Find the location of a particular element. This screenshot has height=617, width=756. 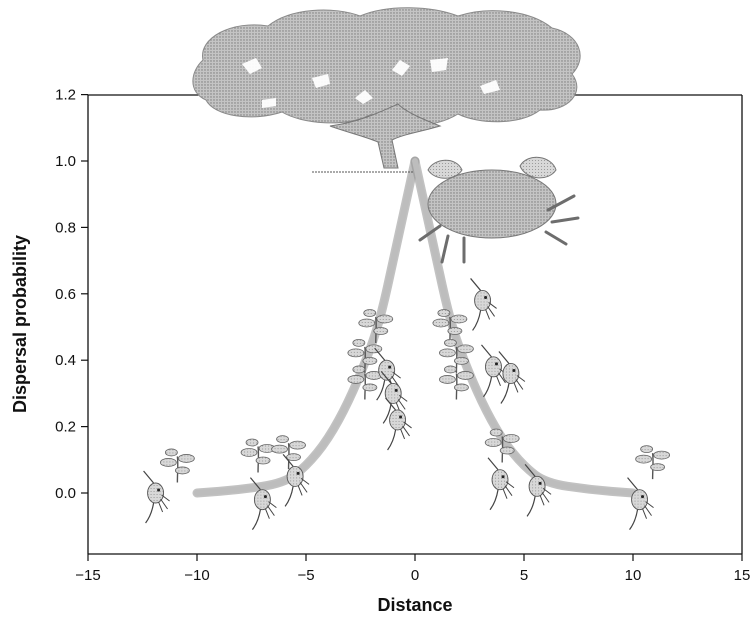

y-tick-label: 1.0 is located at coordinates (65, 161).